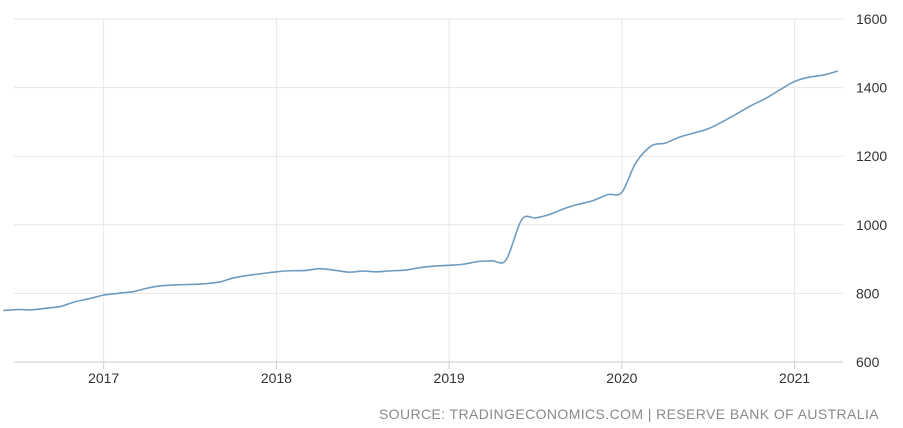 Image resolution: width=903 pixels, height=428 pixels. Describe the element at coordinates (871, 156) in the screenshot. I see `y-tick-label: 1200` at that location.